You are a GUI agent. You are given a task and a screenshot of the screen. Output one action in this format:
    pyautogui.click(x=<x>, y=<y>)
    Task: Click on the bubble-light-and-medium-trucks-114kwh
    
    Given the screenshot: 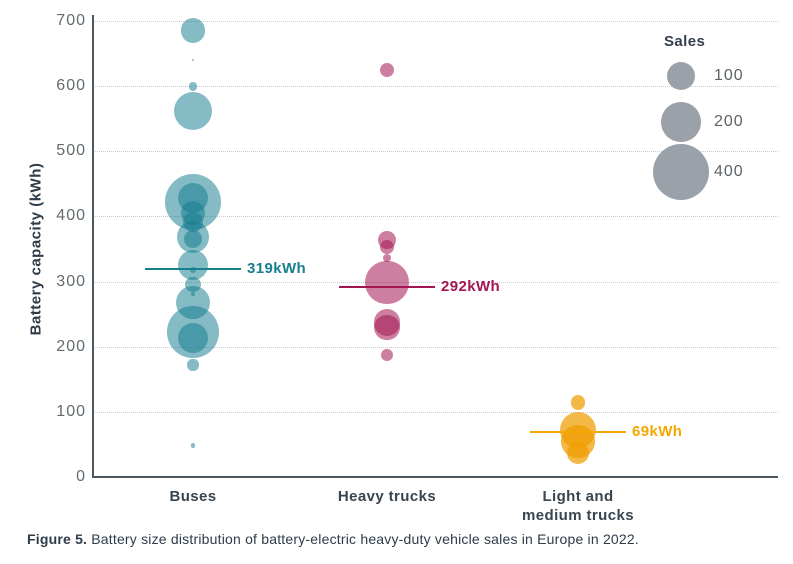 What is the action you would take?
    pyautogui.click(x=578, y=402)
    